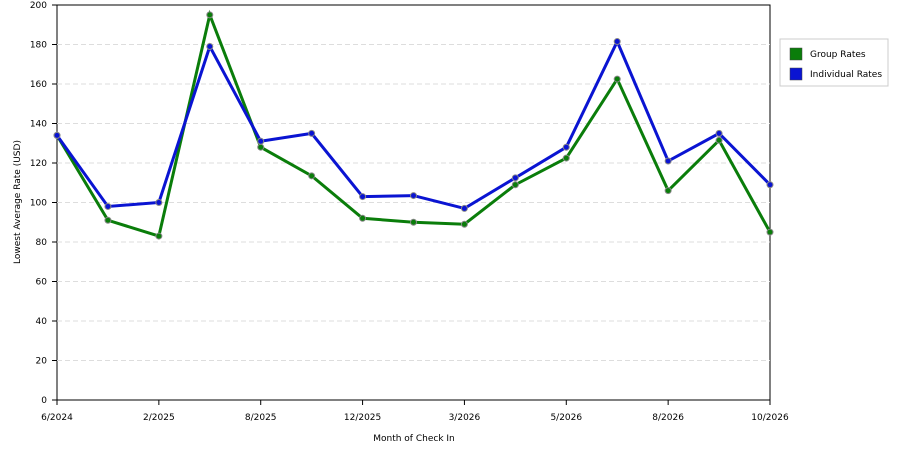 The image size is (900, 454). What do you see at coordinates (38, 6) in the screenshot?
I see `y-tick-label: 200` at bounding box center [38, 6].